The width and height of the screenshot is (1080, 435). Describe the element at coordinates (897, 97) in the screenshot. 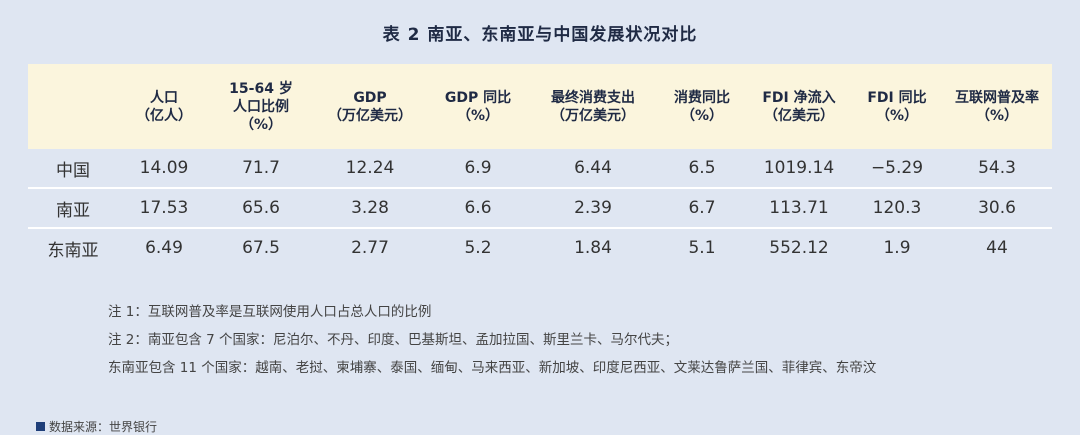

I see `header-line: FDI 同比` at that location.